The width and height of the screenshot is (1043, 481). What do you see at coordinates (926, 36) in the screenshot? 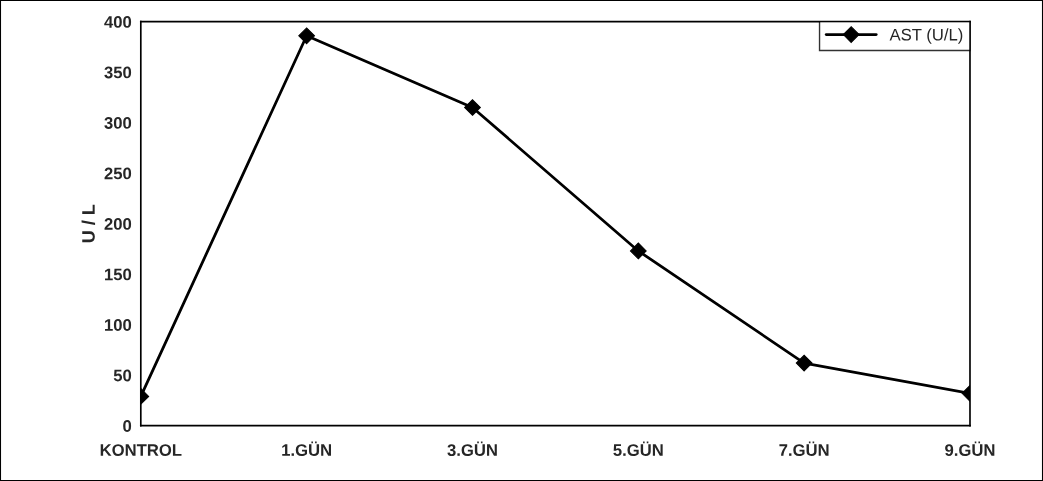
I see `legend-label: AST (U/L)` at bounding box center [926, 36].